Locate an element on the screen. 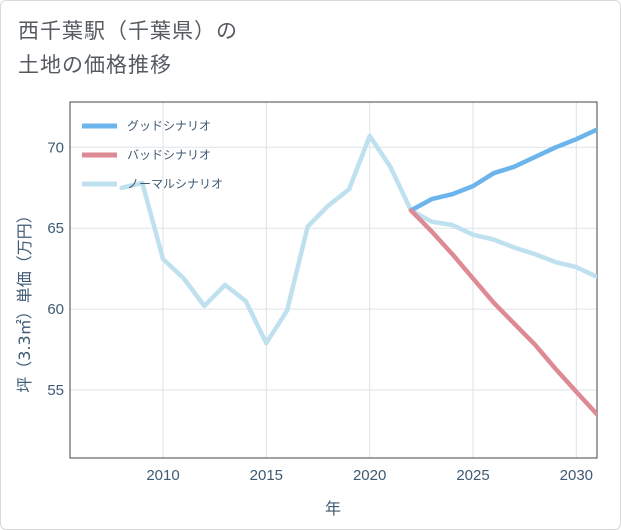  x-axis-title: 年 is located at coordinates (333, 508).